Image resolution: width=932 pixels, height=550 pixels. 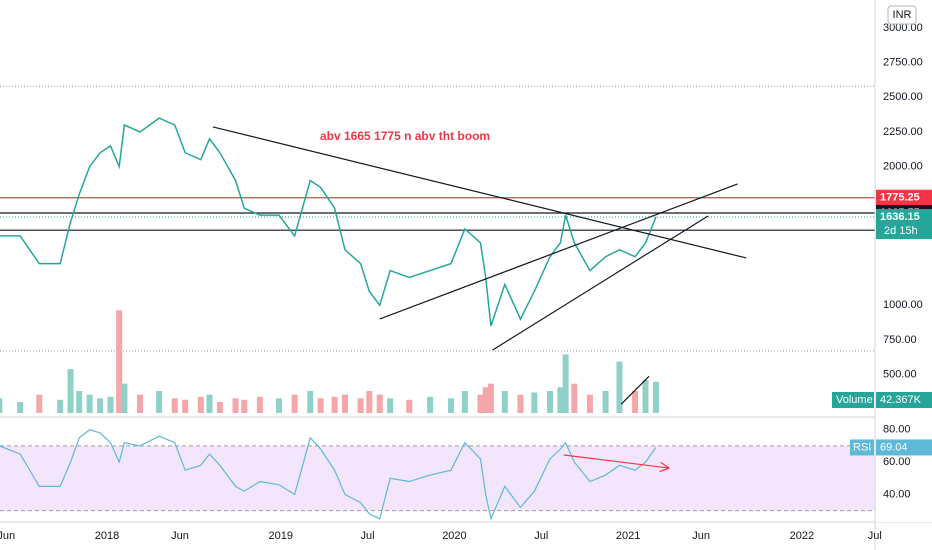 What do you see at coordinates (901, 400) in the screenshot?
I see `volume-value: 42.367K` at bounding box center [901, 400].